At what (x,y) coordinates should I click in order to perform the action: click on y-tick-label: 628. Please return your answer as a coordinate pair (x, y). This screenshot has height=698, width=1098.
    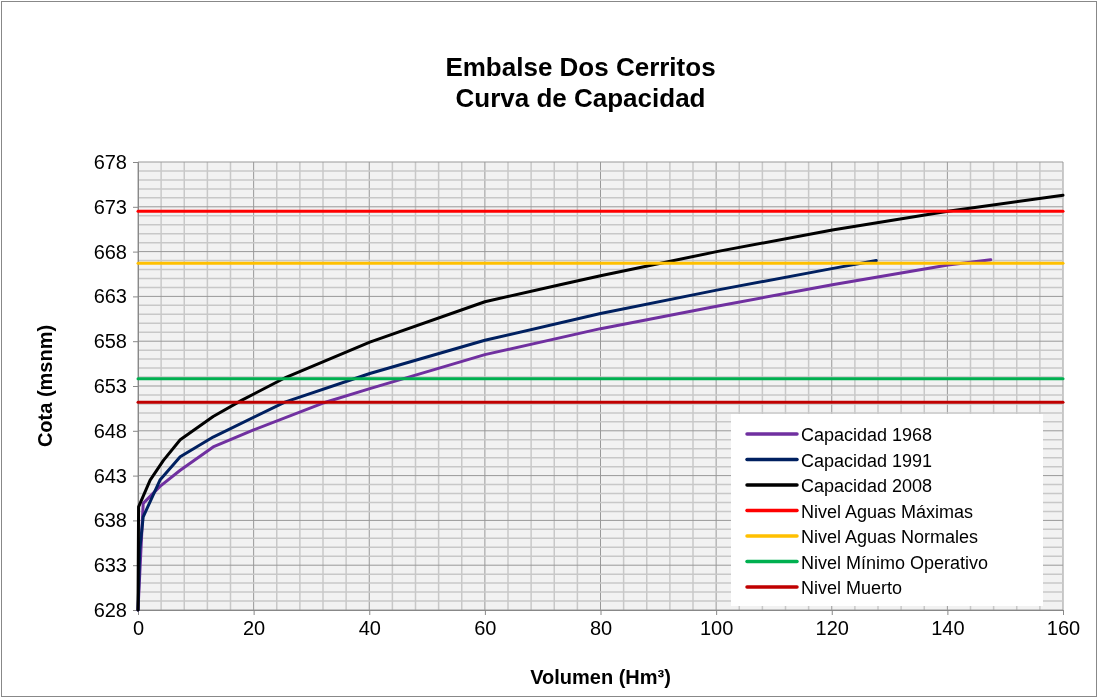
    Looking at the image, I should click on (110, 609).